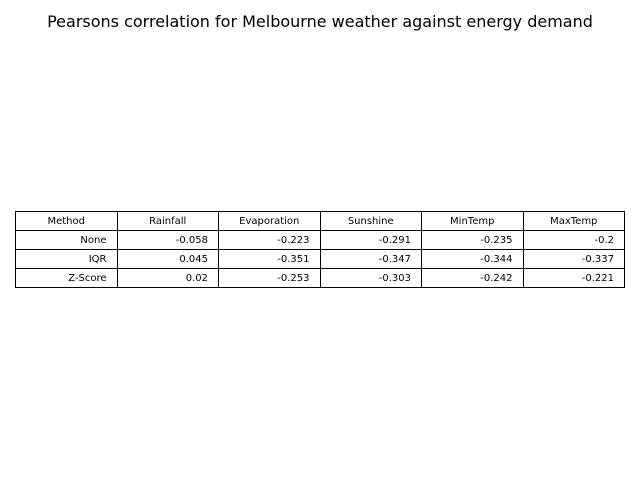 The height and width of the screenshot is (480, 640). Describe the element at coordinates (167, 278) in the screenshot. I see `cell-rainfall: 0.02` at that location.